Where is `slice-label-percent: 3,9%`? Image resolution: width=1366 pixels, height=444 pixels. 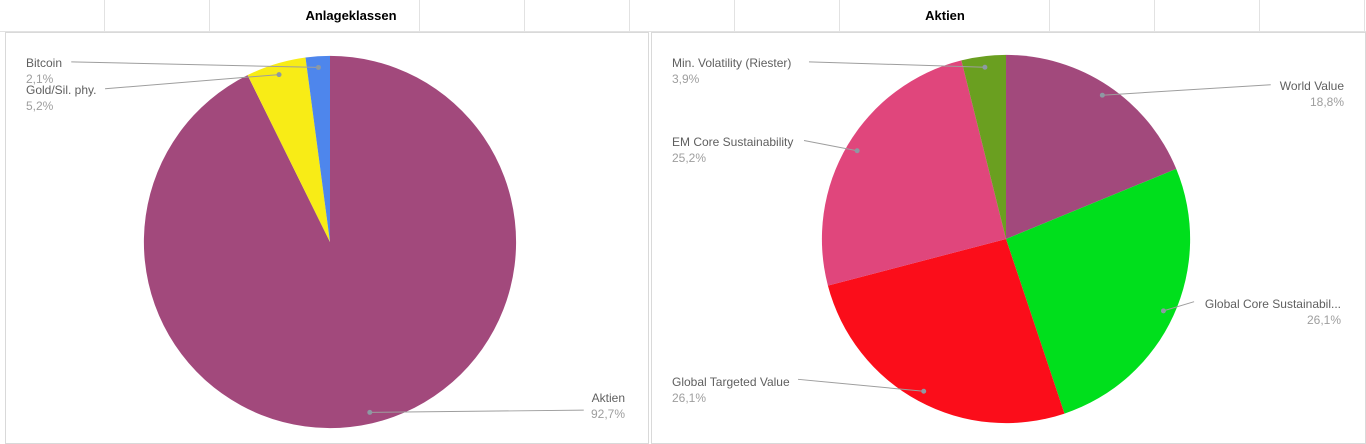
slice-label-percent: 3,9% is located at coordinates (686, 79).